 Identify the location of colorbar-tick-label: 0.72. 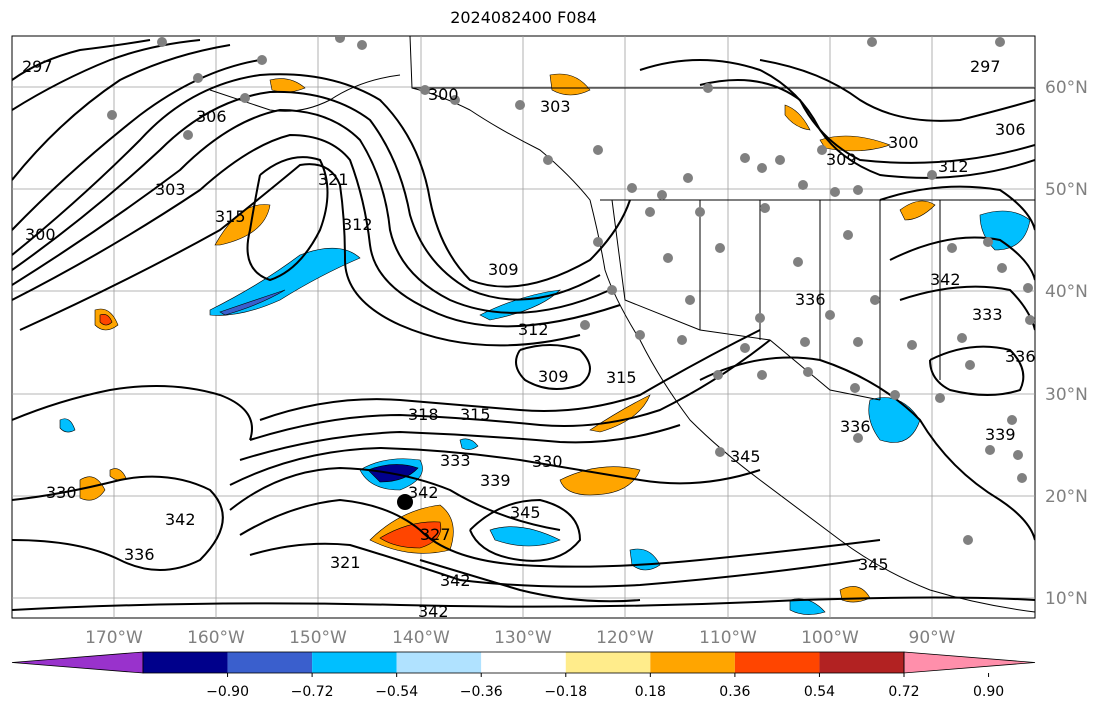
(903, 692).